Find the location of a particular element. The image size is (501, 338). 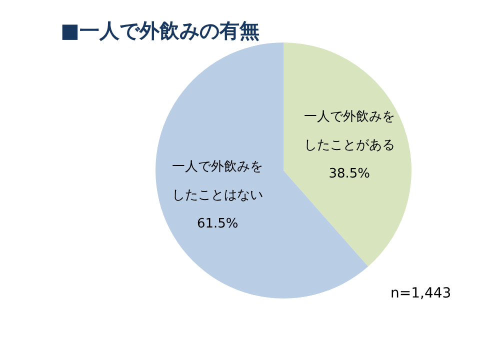

slice-label: 一人で外飲みをしたことはない is located at coordinates (218, 181).